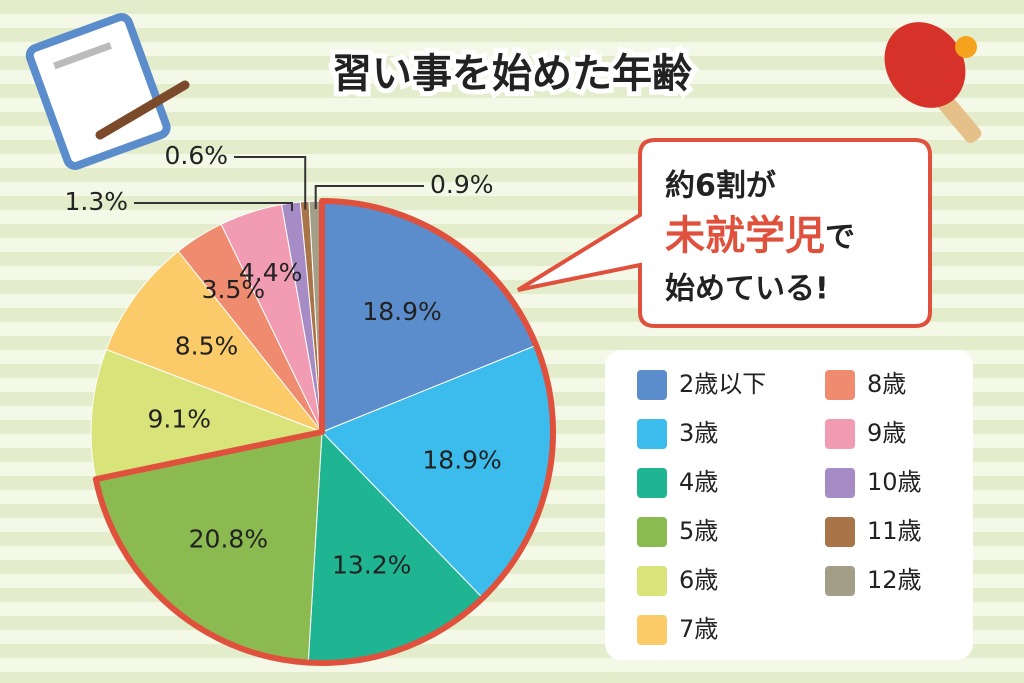 This screenshot has width=1024, height=683. Describe the element at coordinates (894, 580) in the screenshot. I see `legend-label: 12歳` at that location.